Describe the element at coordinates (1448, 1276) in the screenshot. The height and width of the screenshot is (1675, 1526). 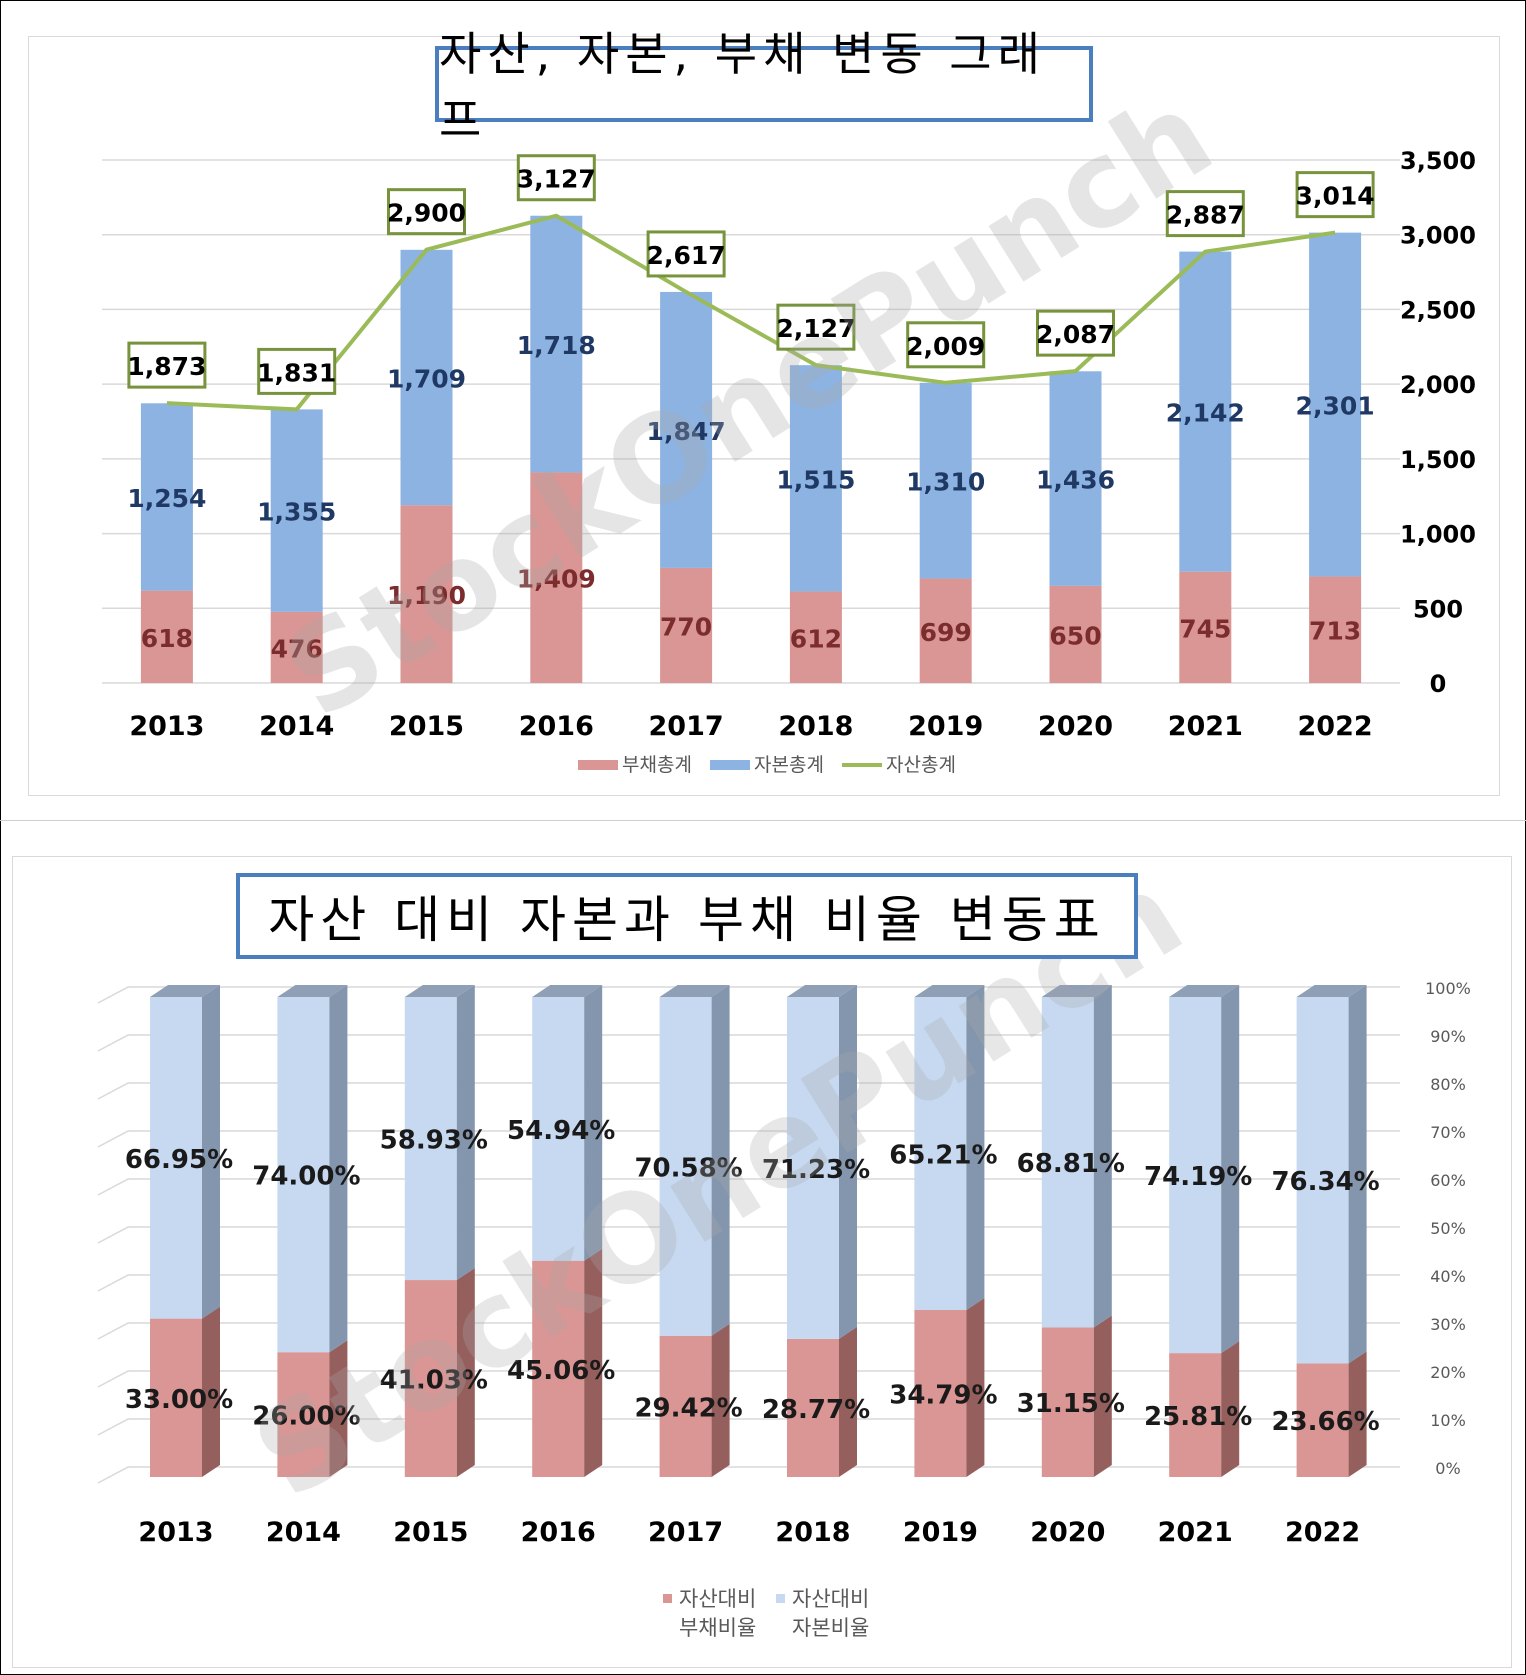
I see `y-tick-label: 40%` at that location.